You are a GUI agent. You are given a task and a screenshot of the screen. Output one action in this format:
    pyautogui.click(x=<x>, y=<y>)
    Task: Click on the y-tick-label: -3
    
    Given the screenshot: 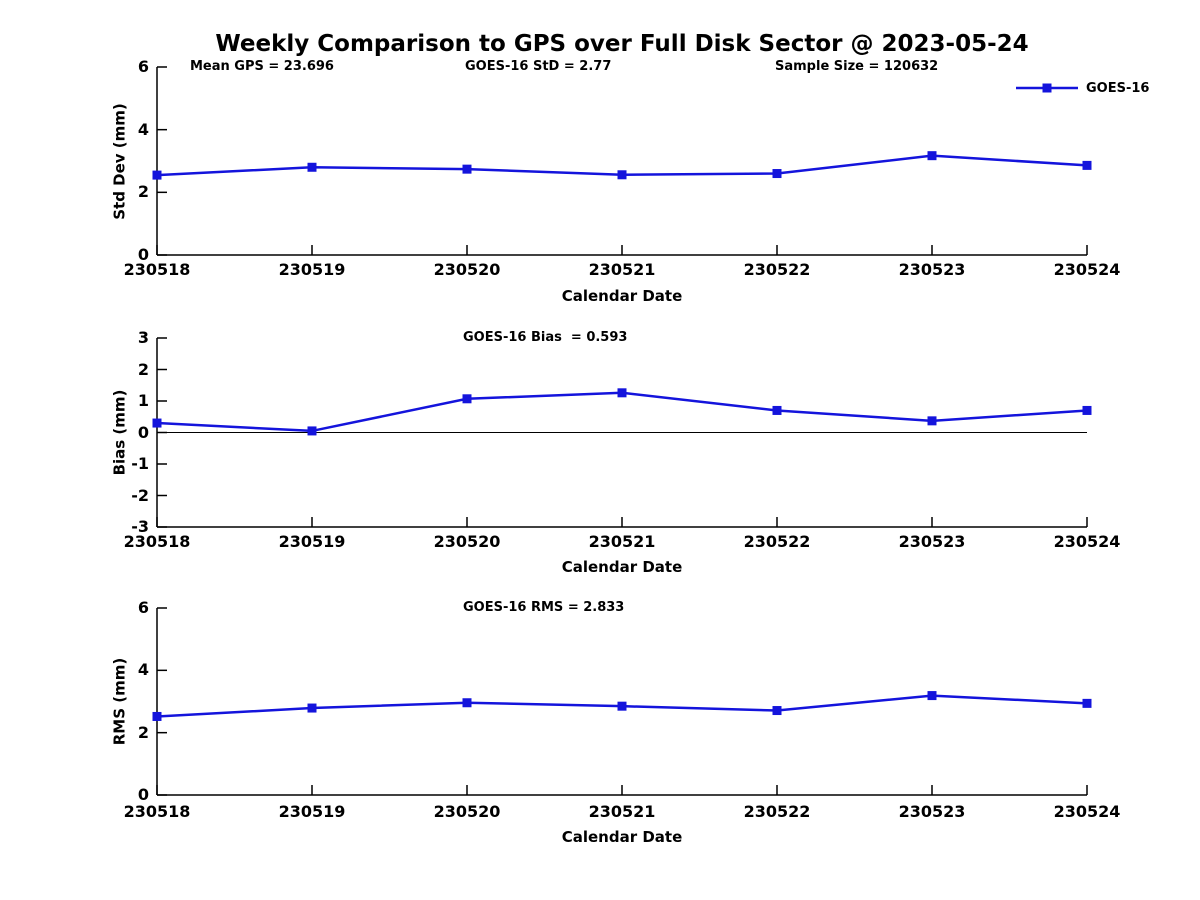 What is the action you would take?
    pyautogui.click(x=140, y=526)
    